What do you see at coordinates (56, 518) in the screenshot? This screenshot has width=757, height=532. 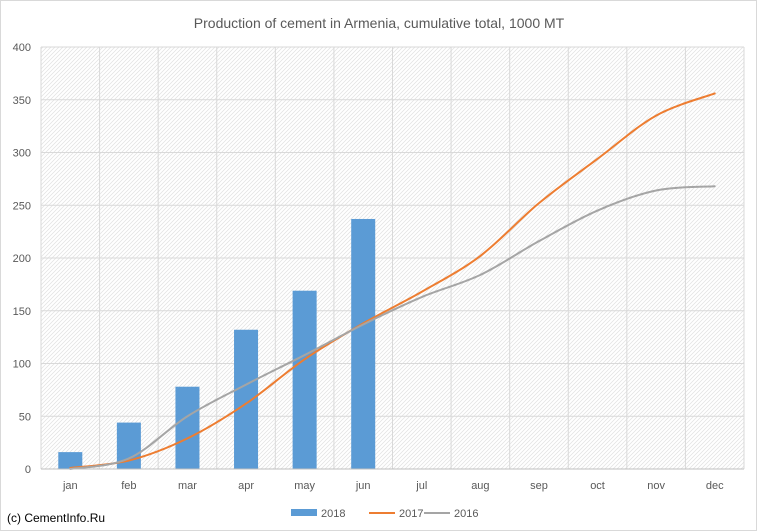 I see `copyright-text: (c) CementInfo.Ru` at bounding box center [56, 518].